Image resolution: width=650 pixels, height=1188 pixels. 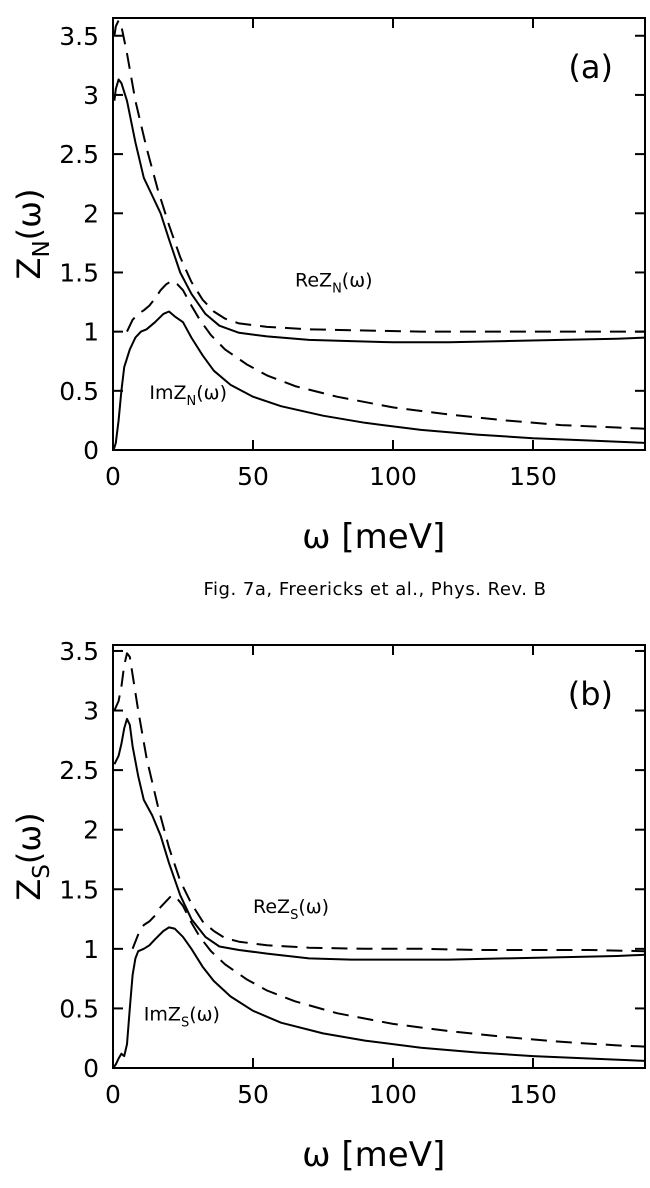 What do you see at coordinates (188, 395) in the screenshot?
I see `curve-label: ImZN(ω)` at bounding box center [188, 395].